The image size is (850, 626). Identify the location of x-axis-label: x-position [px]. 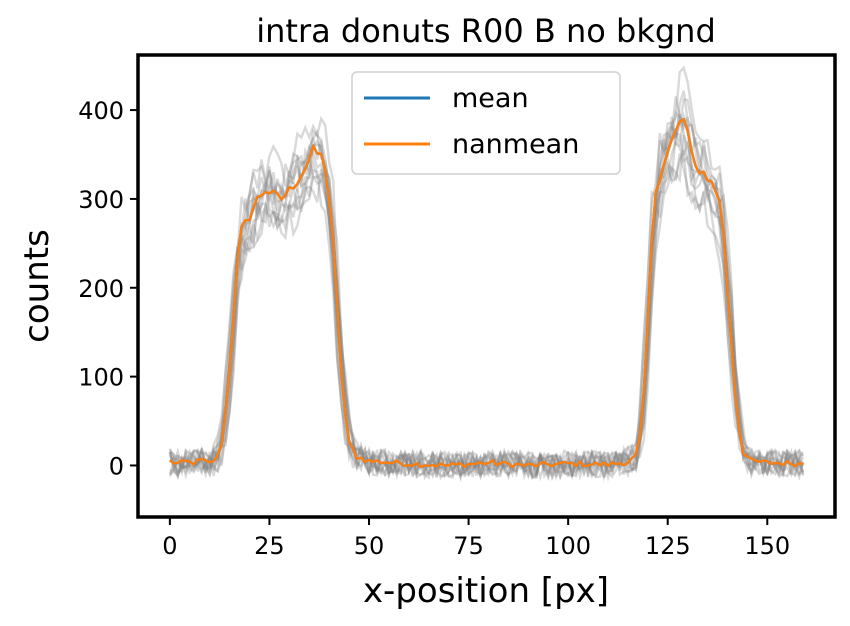
(486, 591).